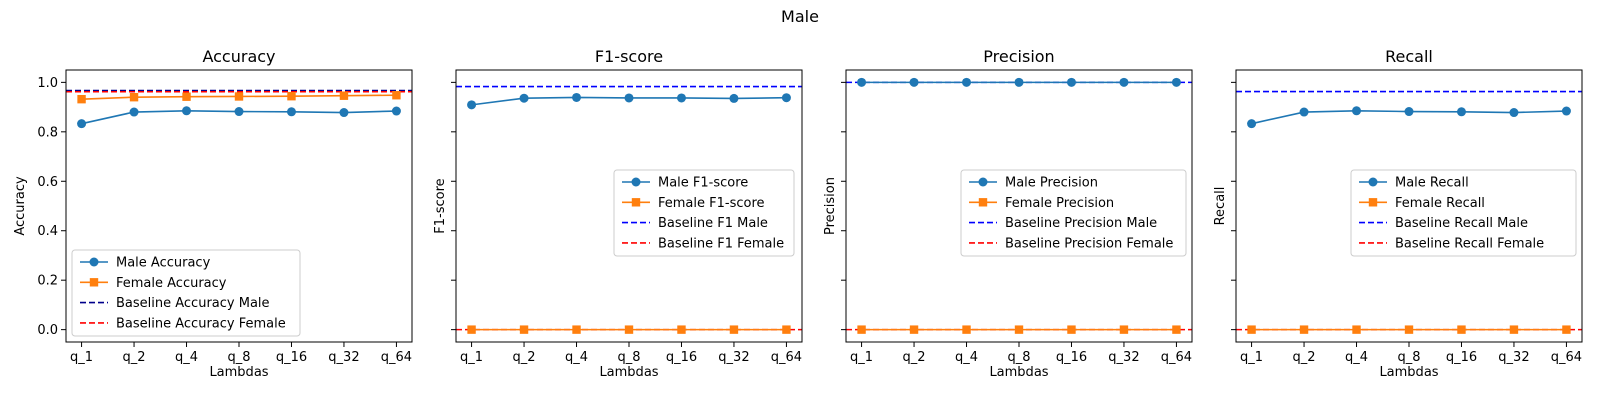 This screenshot has height=400, width=1600. What do you see at coordinates (47, 182) in the screenshot?
I see `y-tick-label: 0.6` at bounding box center [47, 182].